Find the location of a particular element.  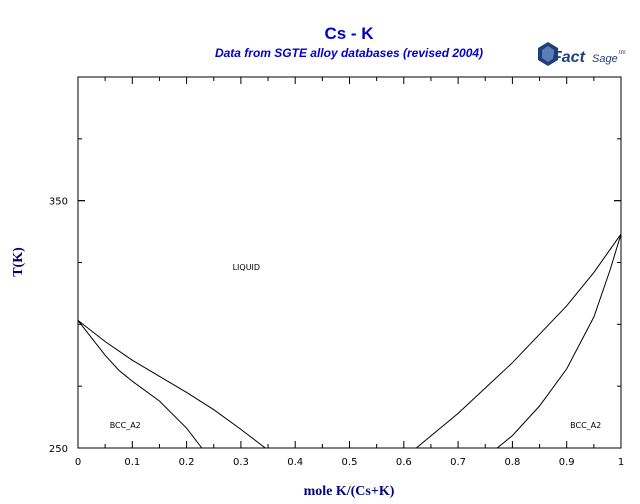

x-tick-label: 0.5 is located at coordinates (350, 462).